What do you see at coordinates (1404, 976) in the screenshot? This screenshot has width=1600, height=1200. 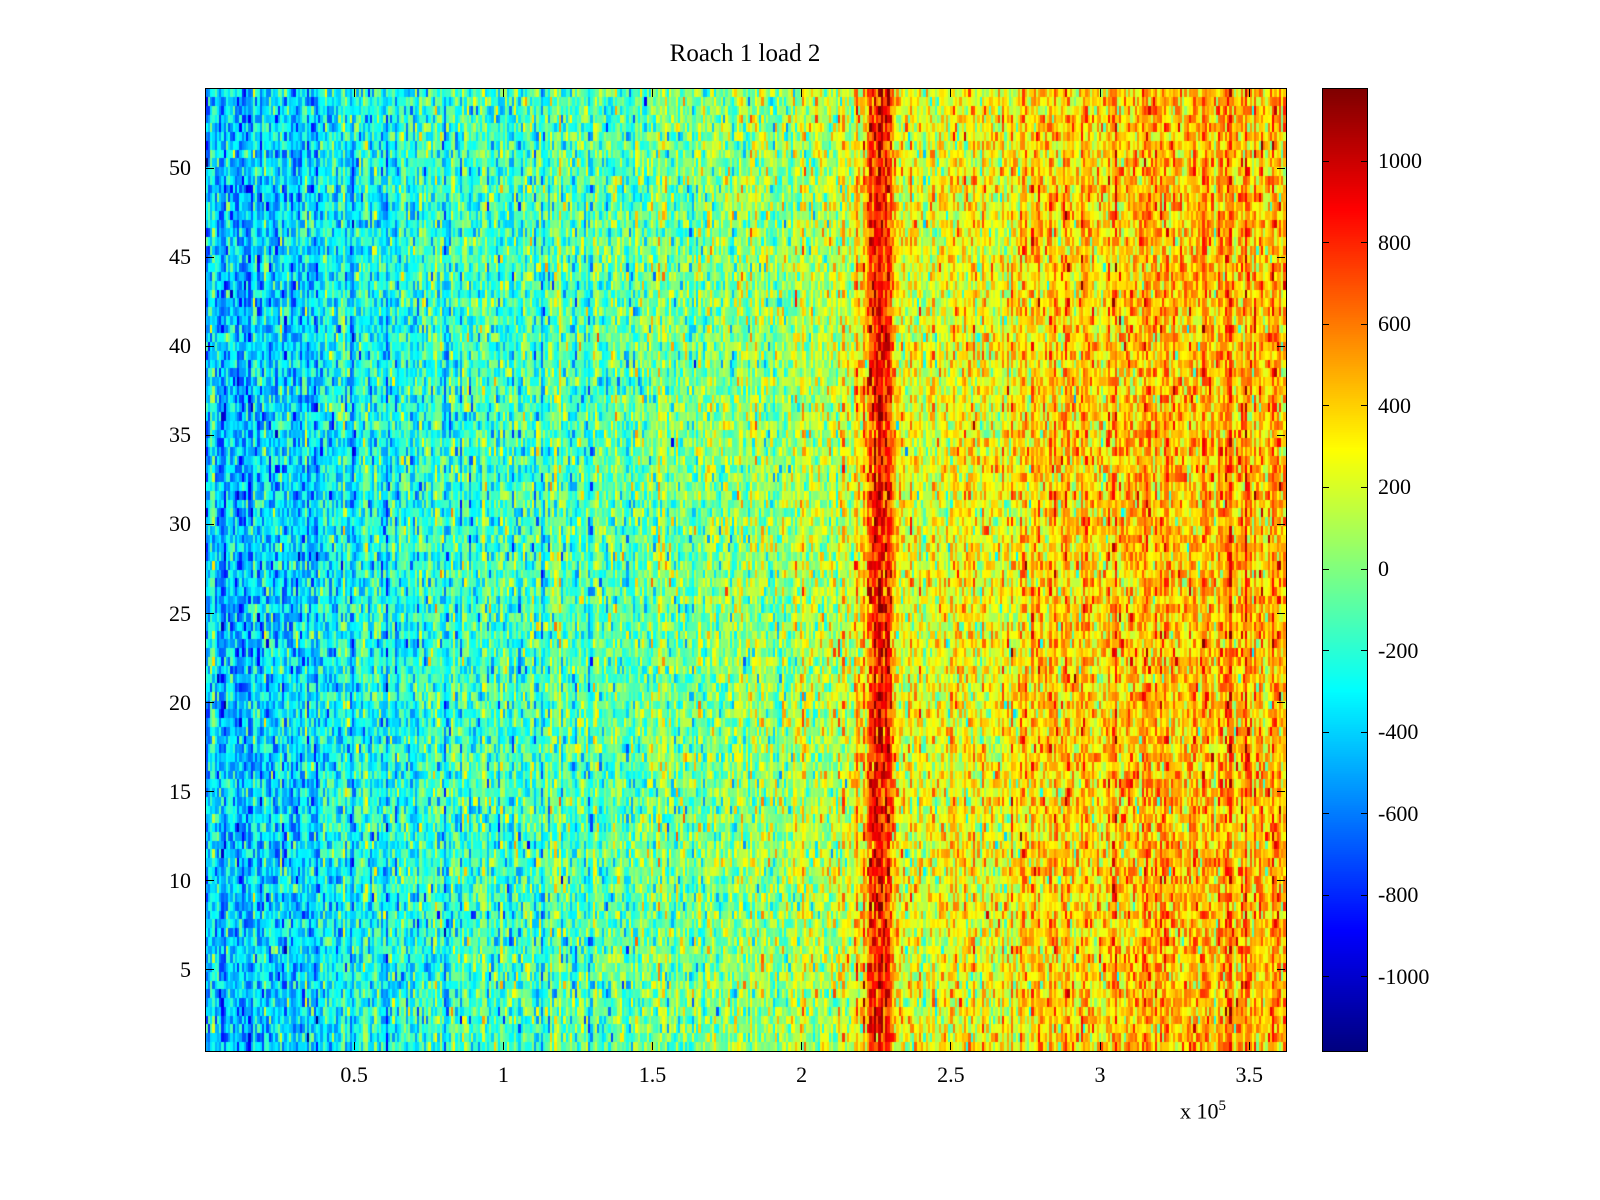 I see `colorbar-tick-label: -1000` at bounding box center [1404, 976].